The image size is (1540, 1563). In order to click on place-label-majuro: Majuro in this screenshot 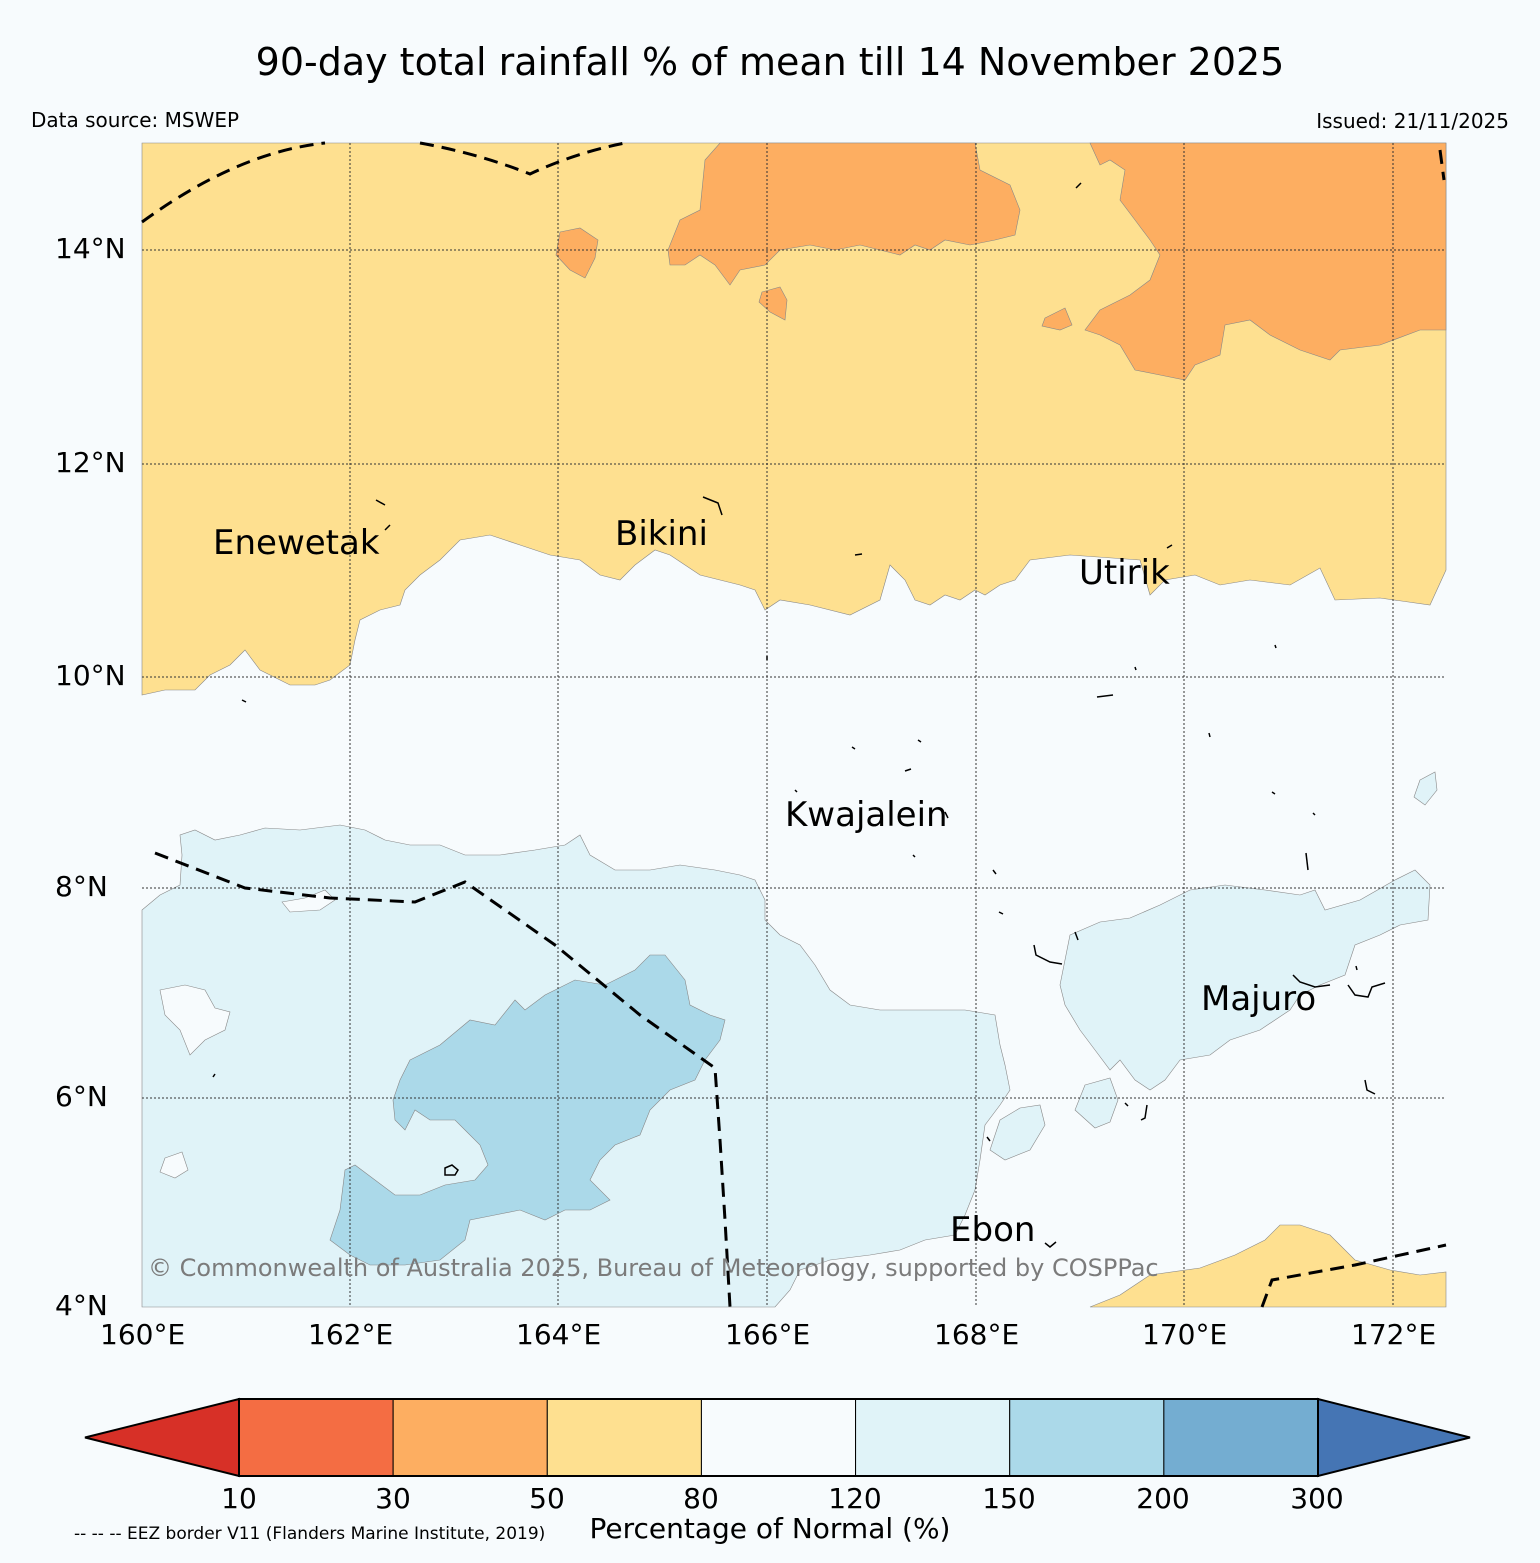, I will do `click(1259, 999)`.